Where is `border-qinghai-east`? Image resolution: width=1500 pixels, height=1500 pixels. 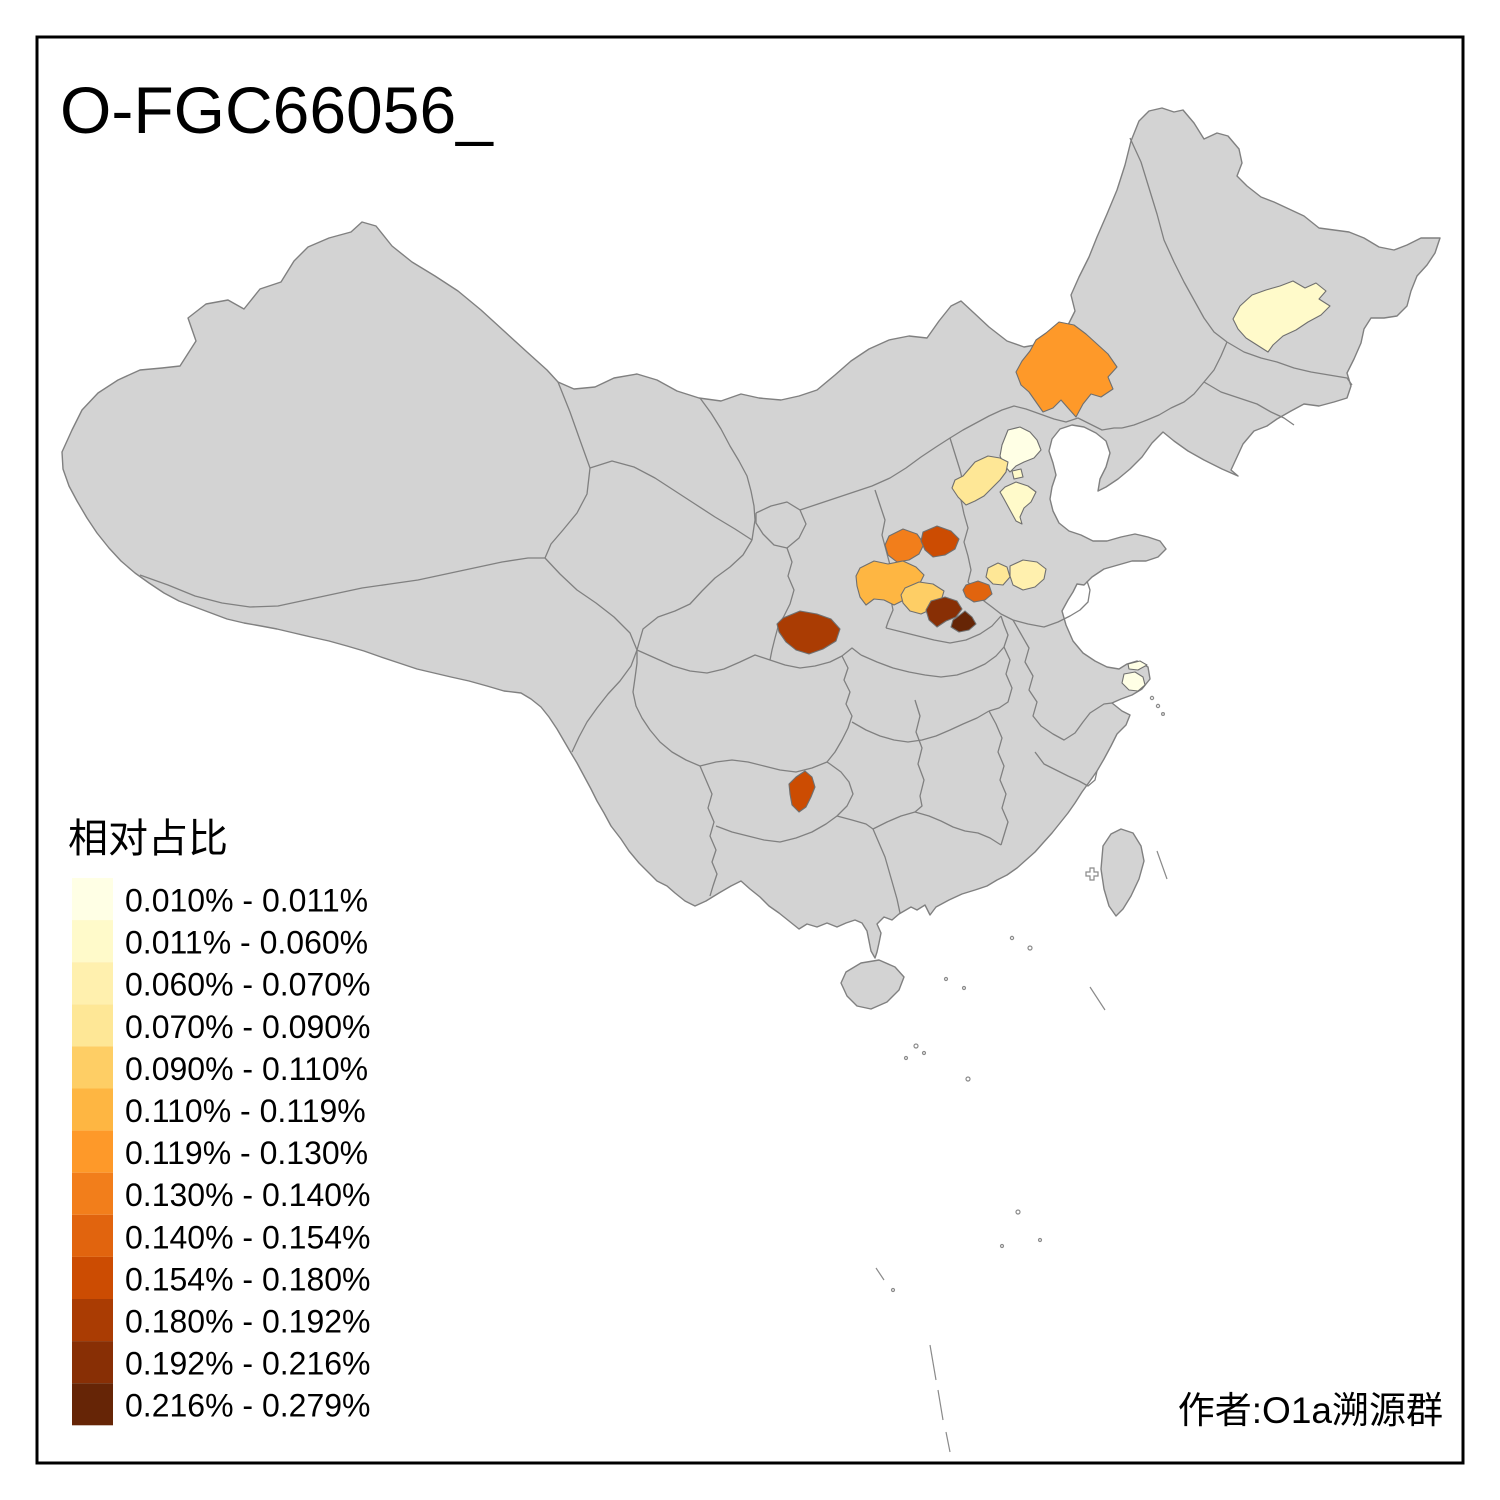 border-qinghai-east is located at coordinates (694, 595).